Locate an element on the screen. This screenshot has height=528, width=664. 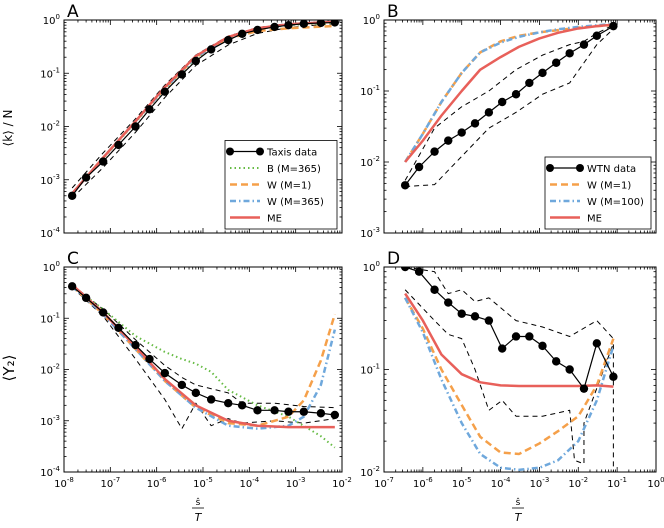
x-tick-label-exponent: -2 is located at coordinates (348, 480).